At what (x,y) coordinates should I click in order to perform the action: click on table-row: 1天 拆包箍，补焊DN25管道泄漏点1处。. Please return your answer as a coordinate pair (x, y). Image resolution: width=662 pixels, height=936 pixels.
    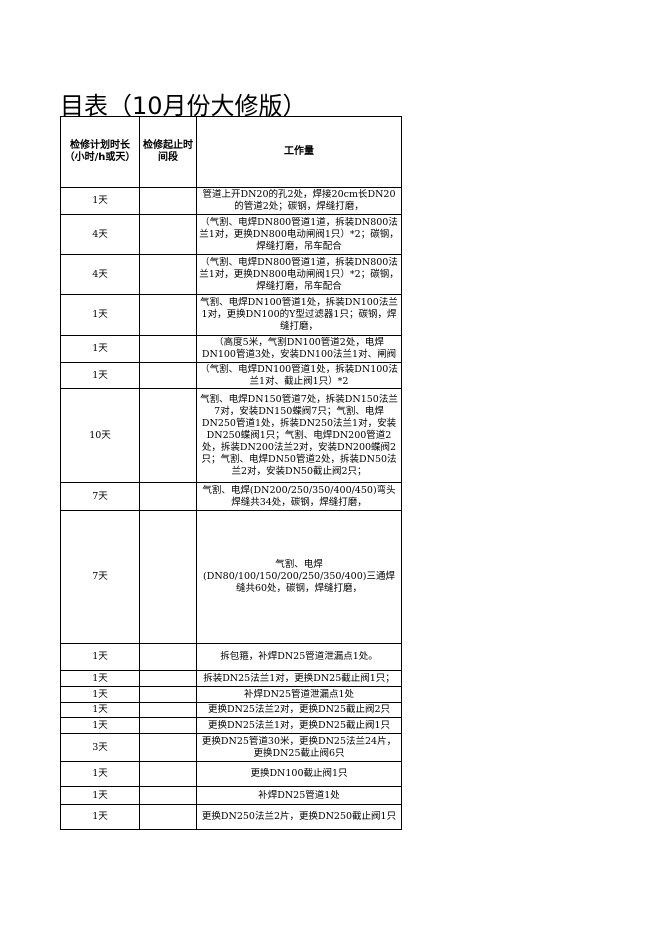
    Looking at the image, I should click on (231, 657).